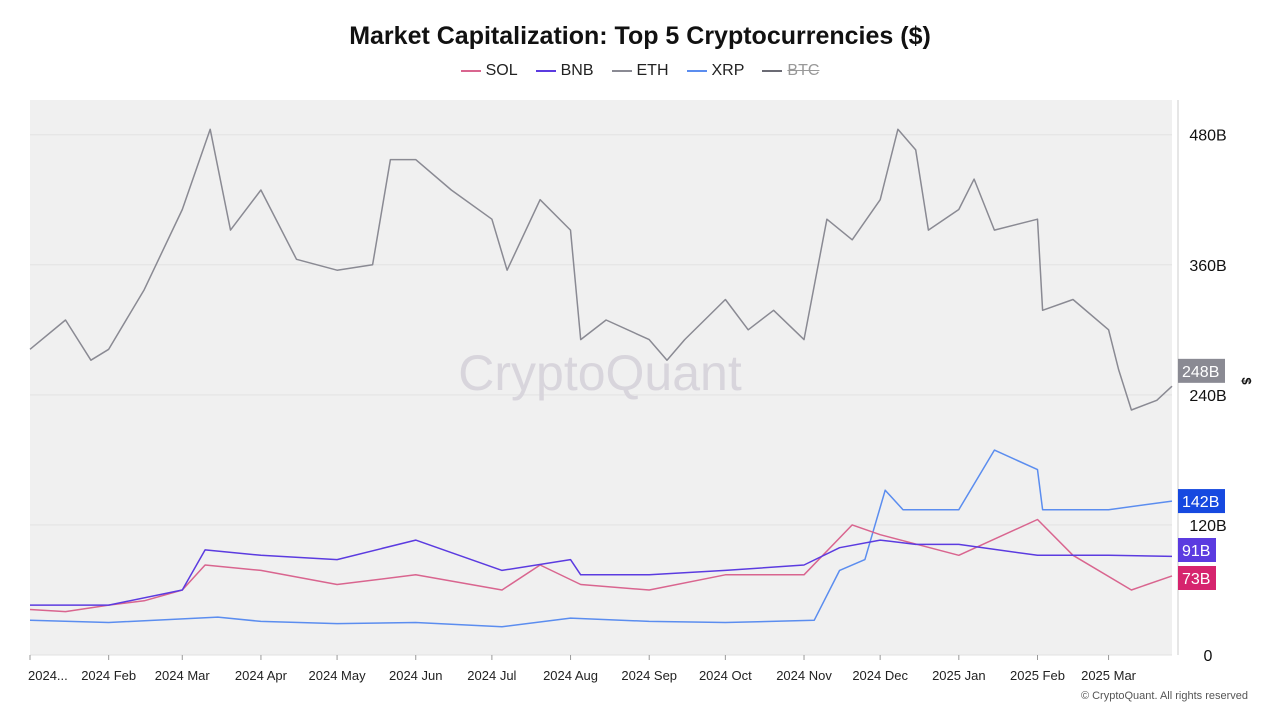 The image size is (1280, 720). I want to click on legend-item-xrp: XRP, so click(715, 71).